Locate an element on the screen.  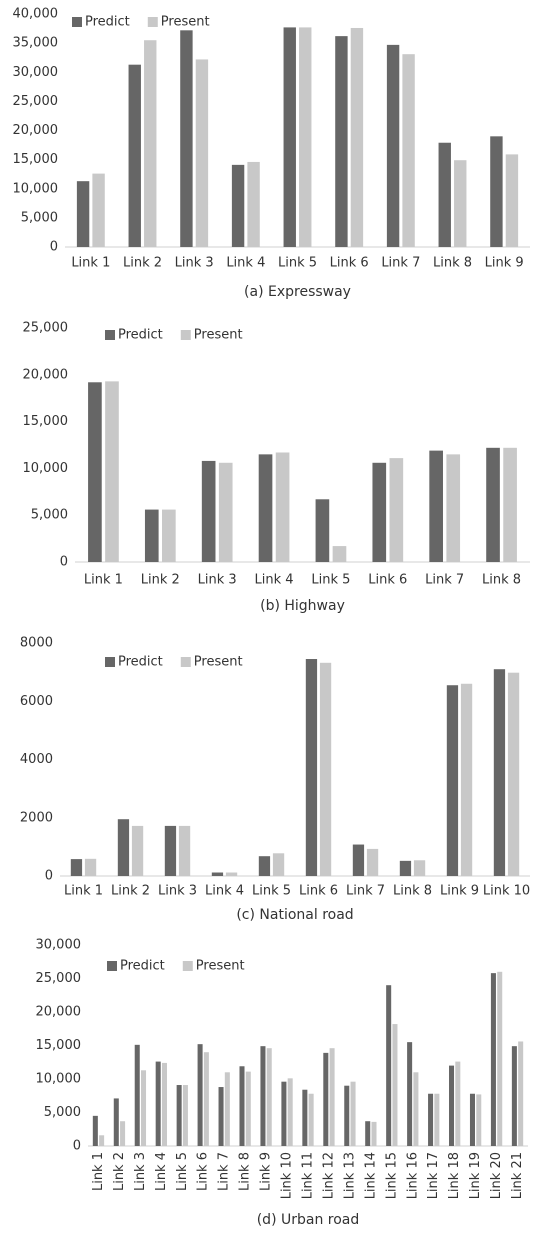
x-tick-label: Link 13 is located at coordinates (349, 1175).